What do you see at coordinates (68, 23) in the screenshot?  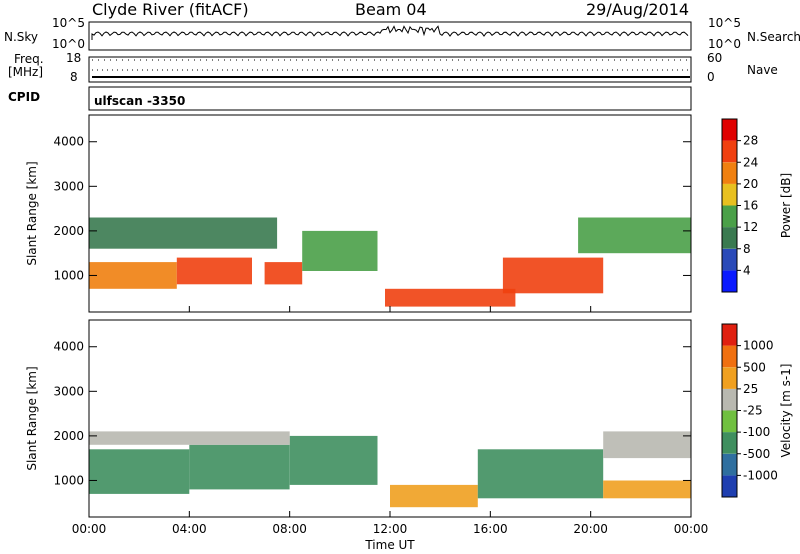 I see `nsky-tick-top: 10^5` at bounding box center [68, 23].